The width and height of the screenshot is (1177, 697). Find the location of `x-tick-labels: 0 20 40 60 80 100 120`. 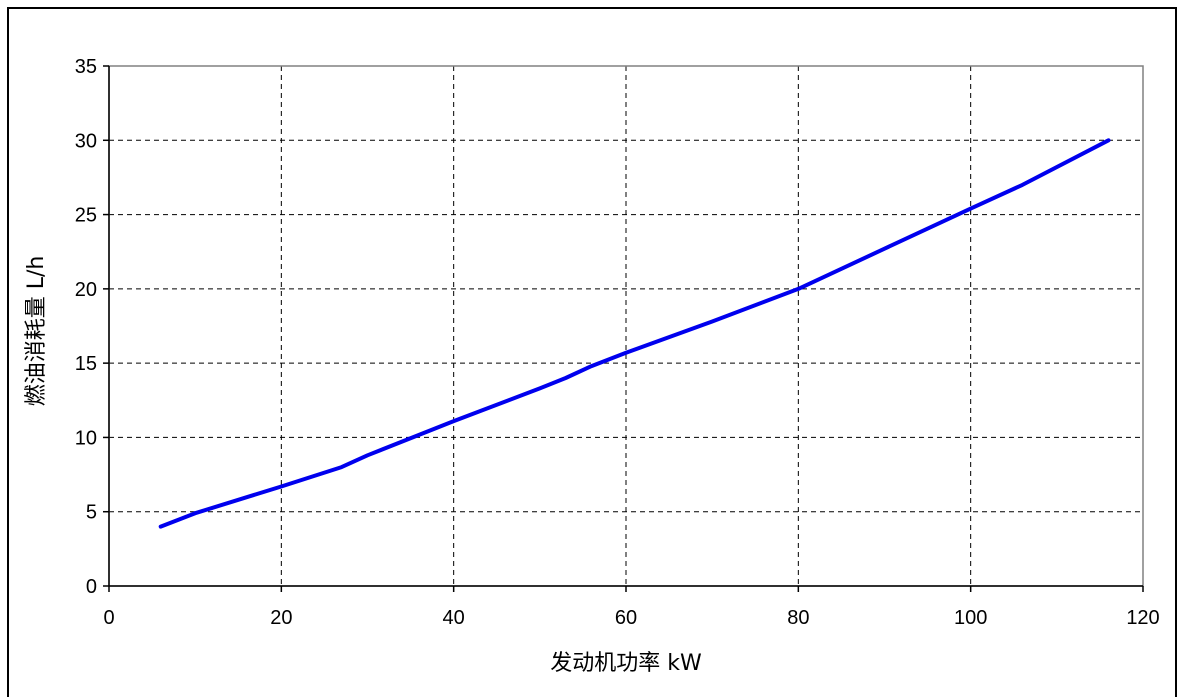

x-tick-labels: 0 20 40 60 80 100 120 is located at coordinates (631, 618).